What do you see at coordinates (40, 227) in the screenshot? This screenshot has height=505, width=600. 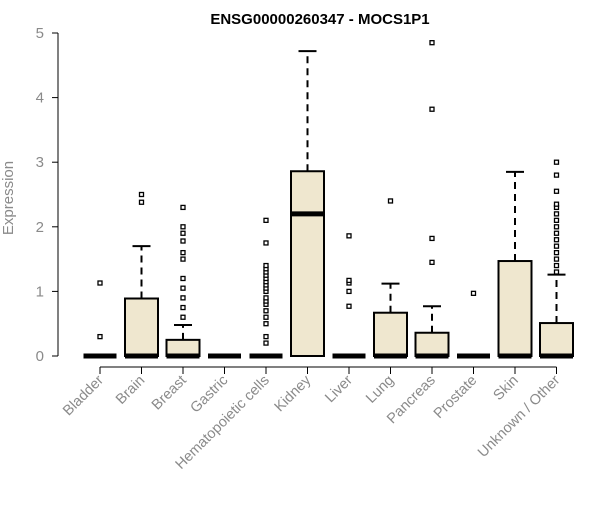 I see `y-tick-label: 2` at bounding box center [40, 227].